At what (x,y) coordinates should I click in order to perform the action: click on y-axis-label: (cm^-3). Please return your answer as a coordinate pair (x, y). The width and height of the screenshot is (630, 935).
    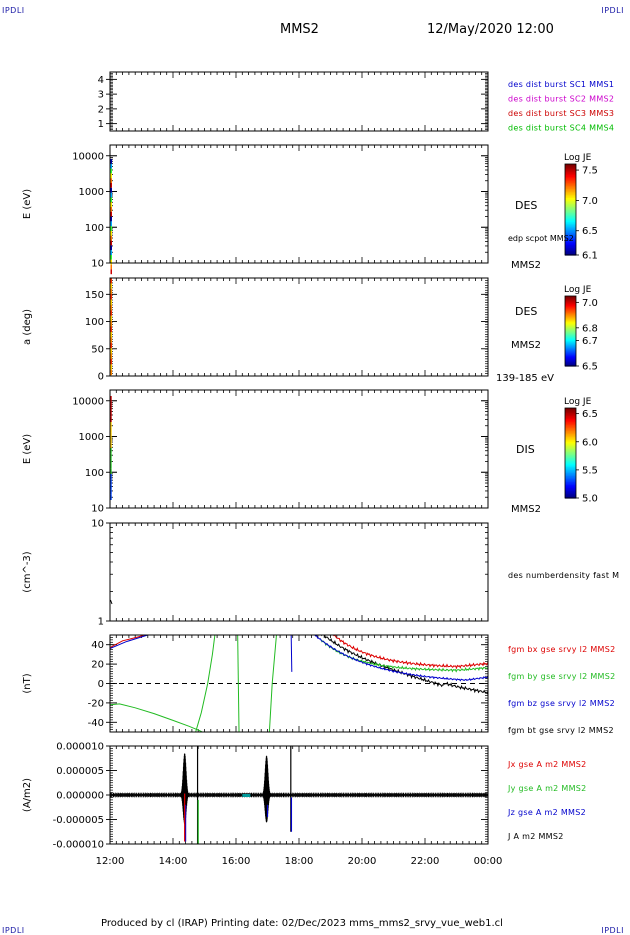
    Looking at the image, I should click on (27, 571).